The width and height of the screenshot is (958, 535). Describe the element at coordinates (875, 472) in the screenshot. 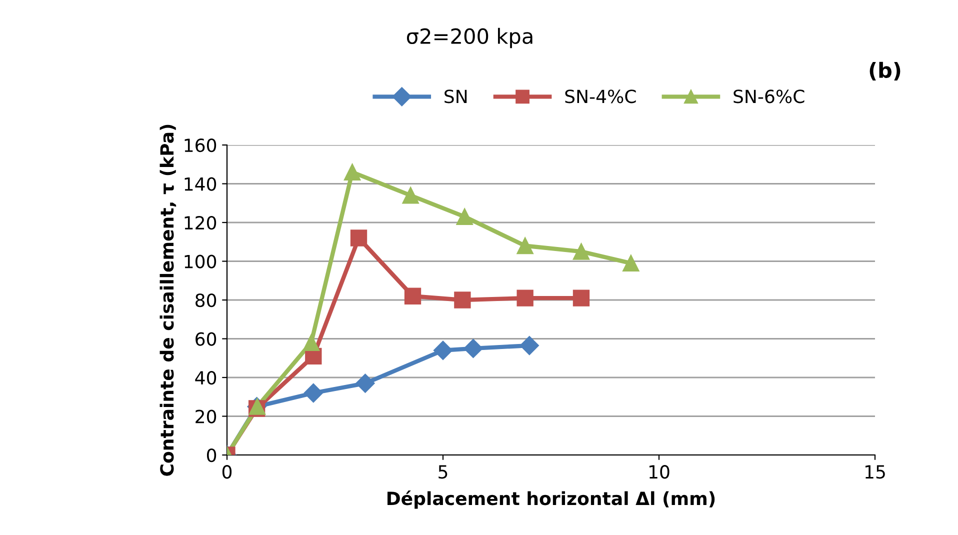

I see `x-tick-label: 15` at that location.